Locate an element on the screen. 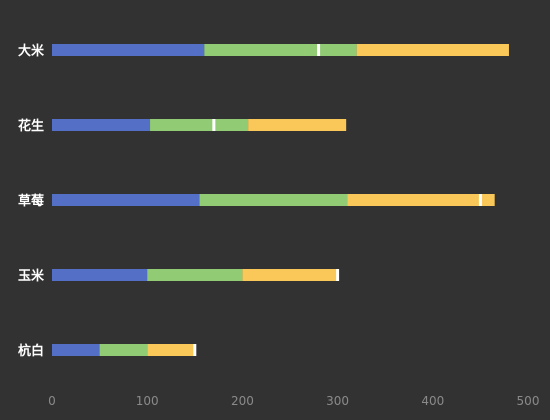 This screenshot has width=550, height=420. x-tick-label: 0 is located at coordinates (52, 401).